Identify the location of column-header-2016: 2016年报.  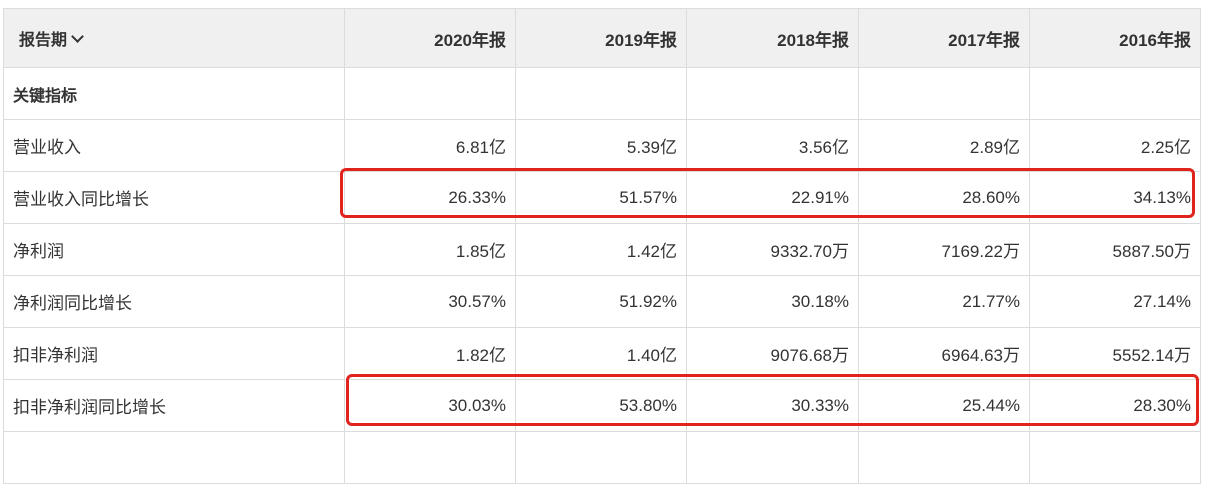
(1115, 38).